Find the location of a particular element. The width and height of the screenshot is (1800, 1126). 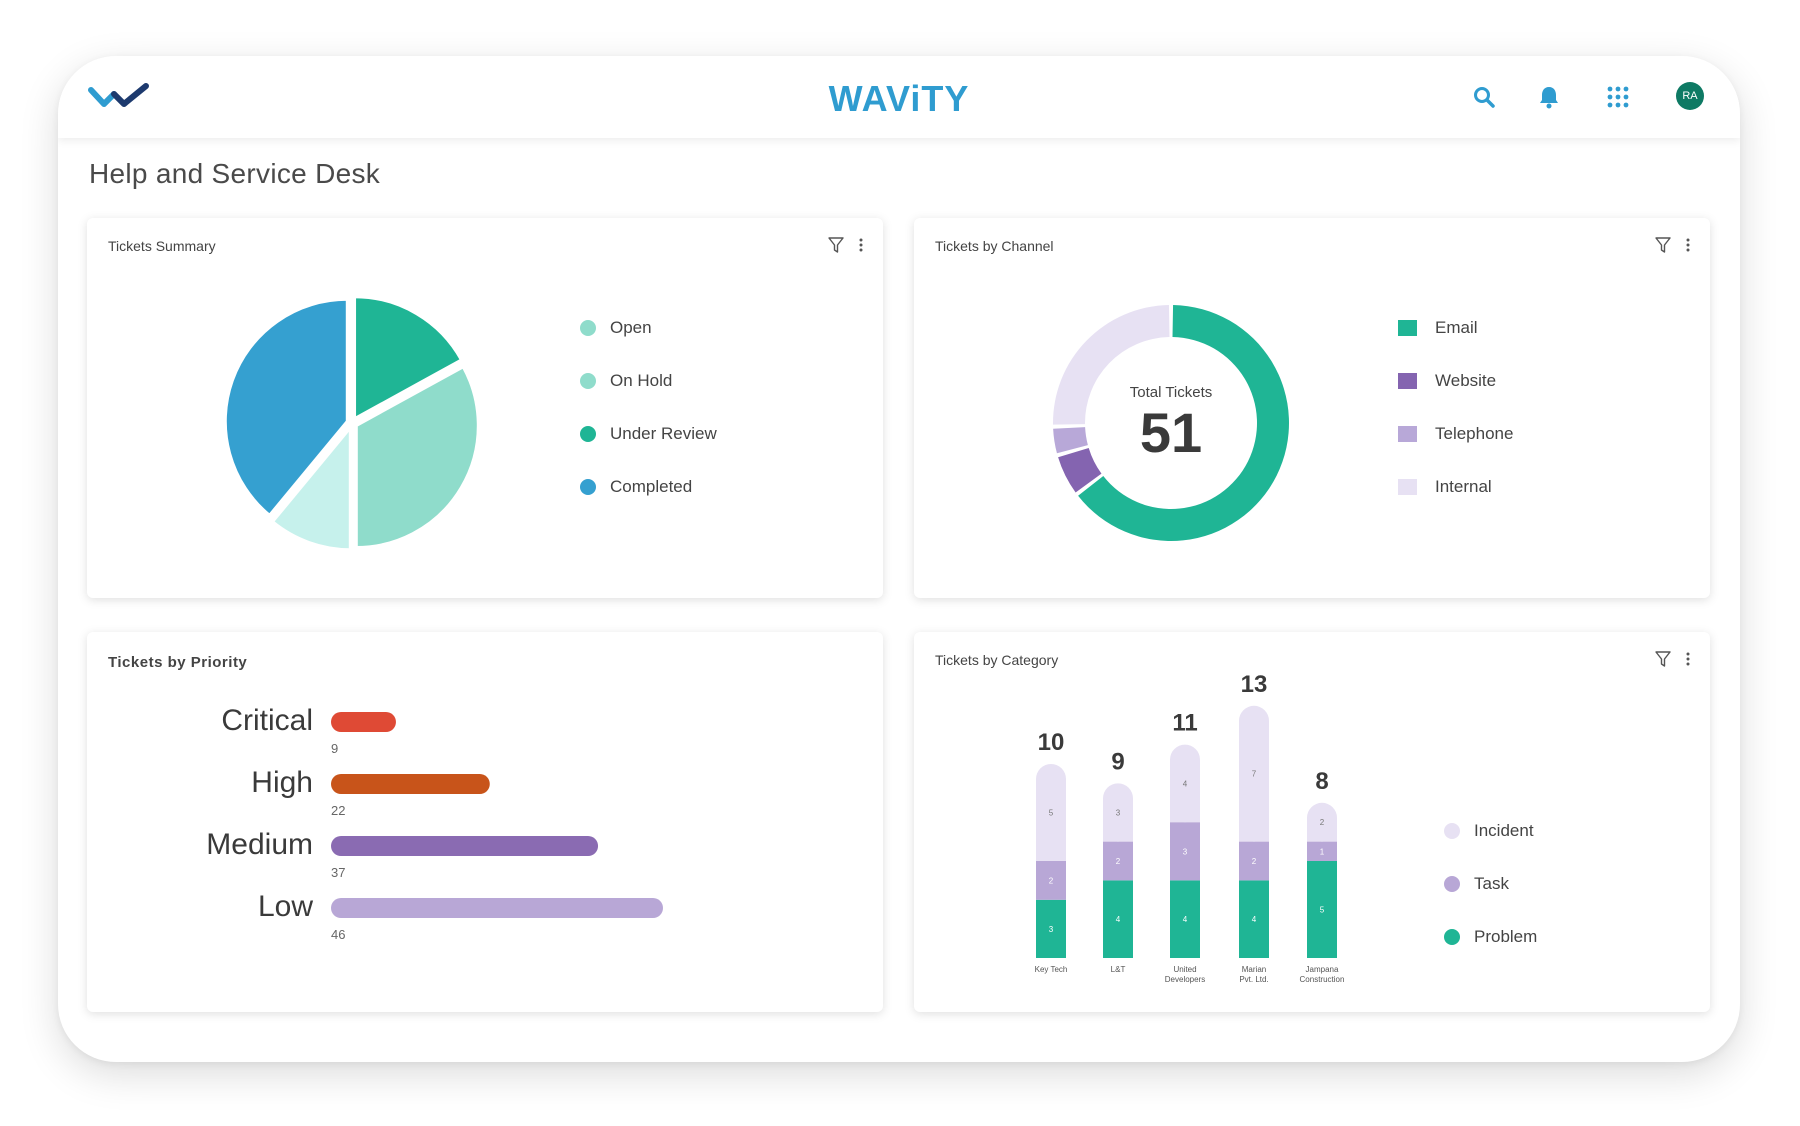

donut-segment-email is located at coordinates (1183, 423).